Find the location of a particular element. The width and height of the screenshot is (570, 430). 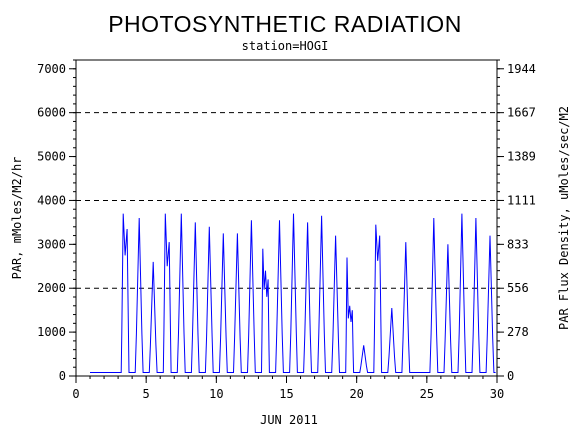

y-tick-label: 2000 is located at coordinates (51, 288).